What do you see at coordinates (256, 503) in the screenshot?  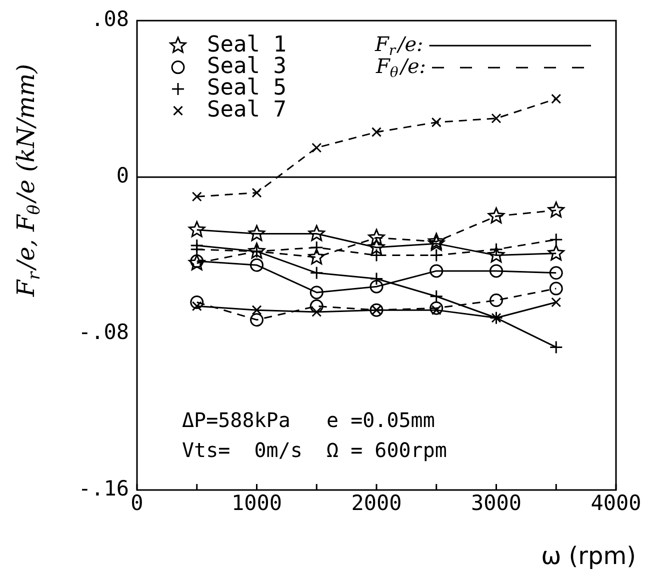 I see `x-tick-label: 1000` at bounding box center [256, 503].